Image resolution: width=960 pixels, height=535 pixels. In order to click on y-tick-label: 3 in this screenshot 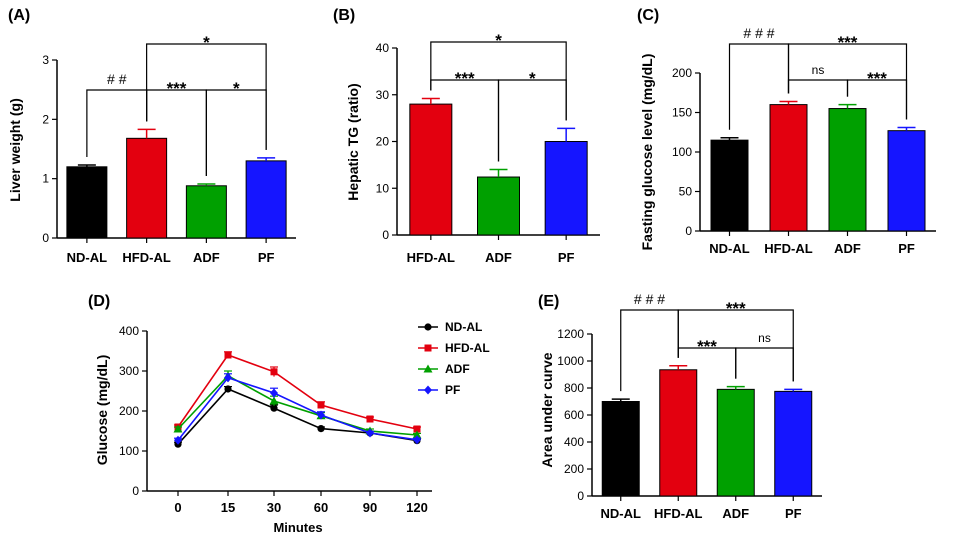, I will do `click(45, 60)`.